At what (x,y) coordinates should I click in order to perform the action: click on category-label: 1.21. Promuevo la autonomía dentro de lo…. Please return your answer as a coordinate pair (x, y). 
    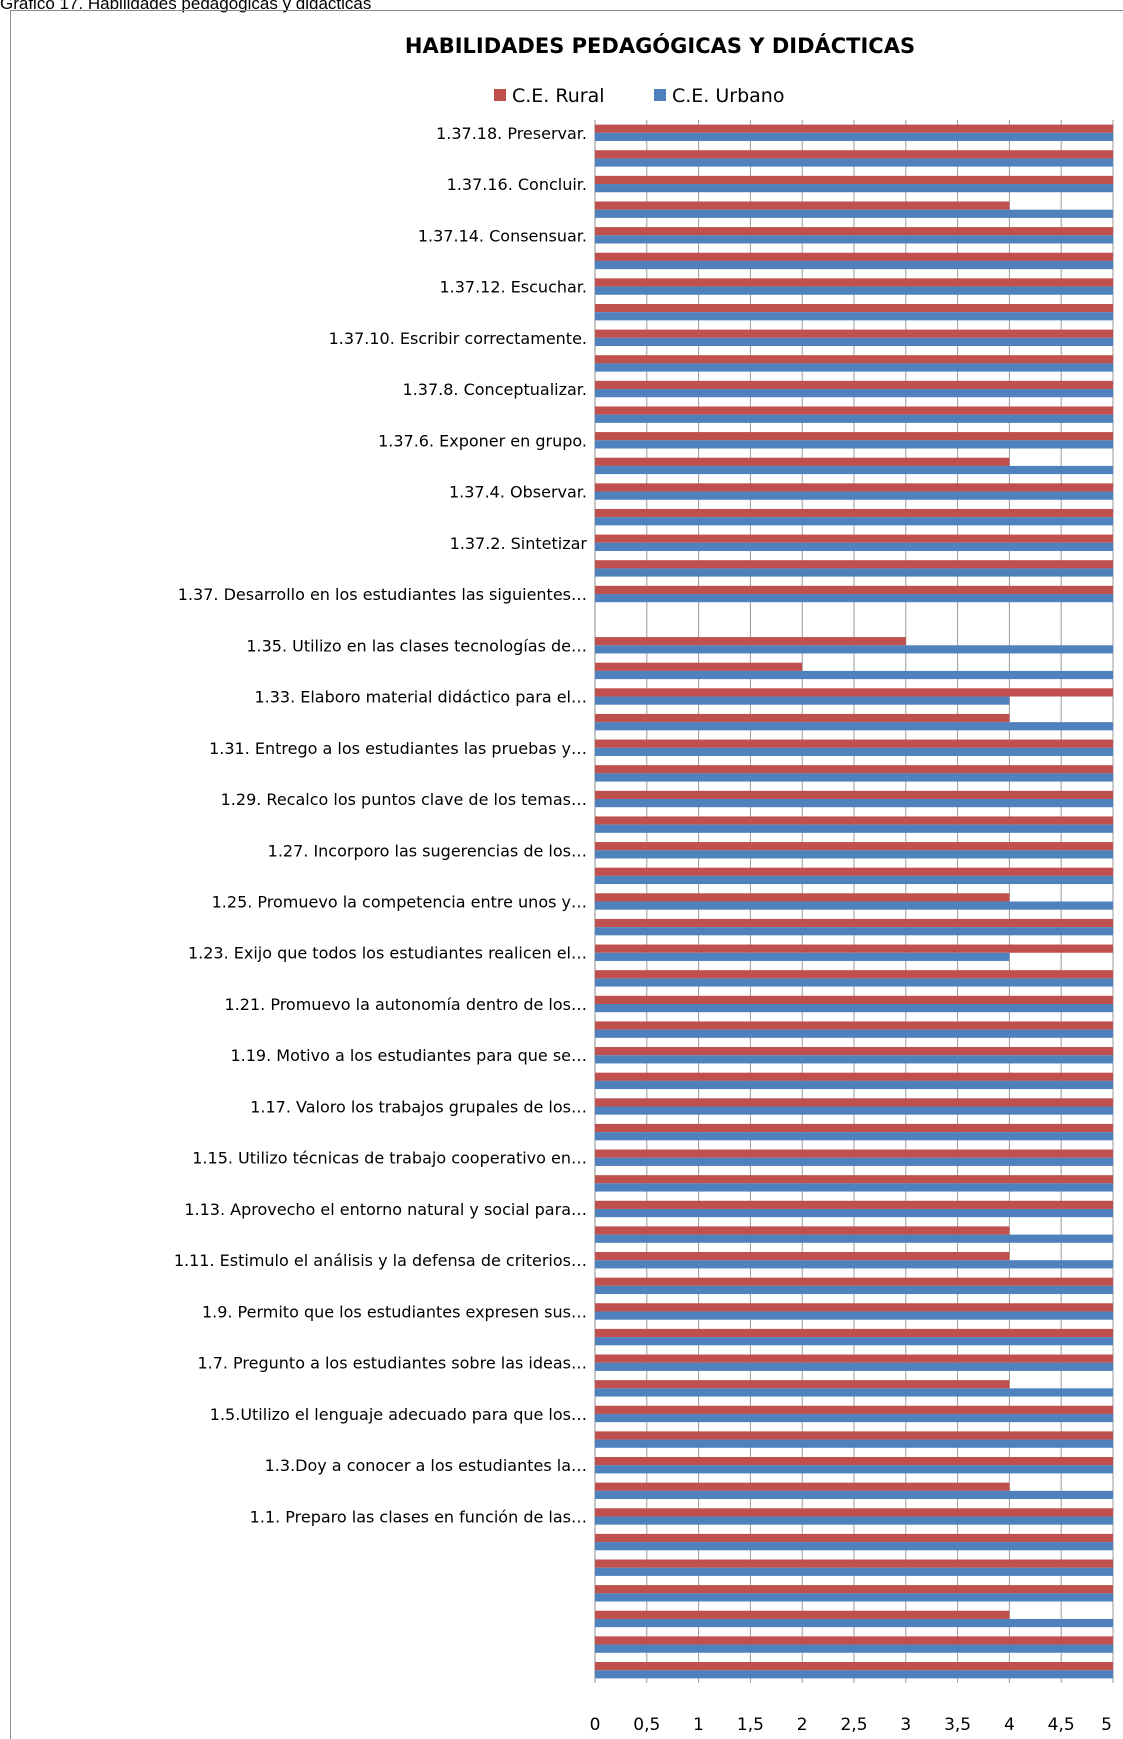
    Looking at the image, I should click on (406, 1004).